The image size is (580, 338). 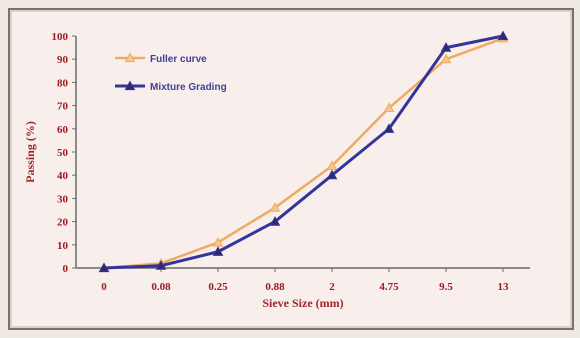 What do you see at coordinates (188, 87) in the screenshot?
I see `legend-label: Mixture Grading` at bounding box center [188, 87].